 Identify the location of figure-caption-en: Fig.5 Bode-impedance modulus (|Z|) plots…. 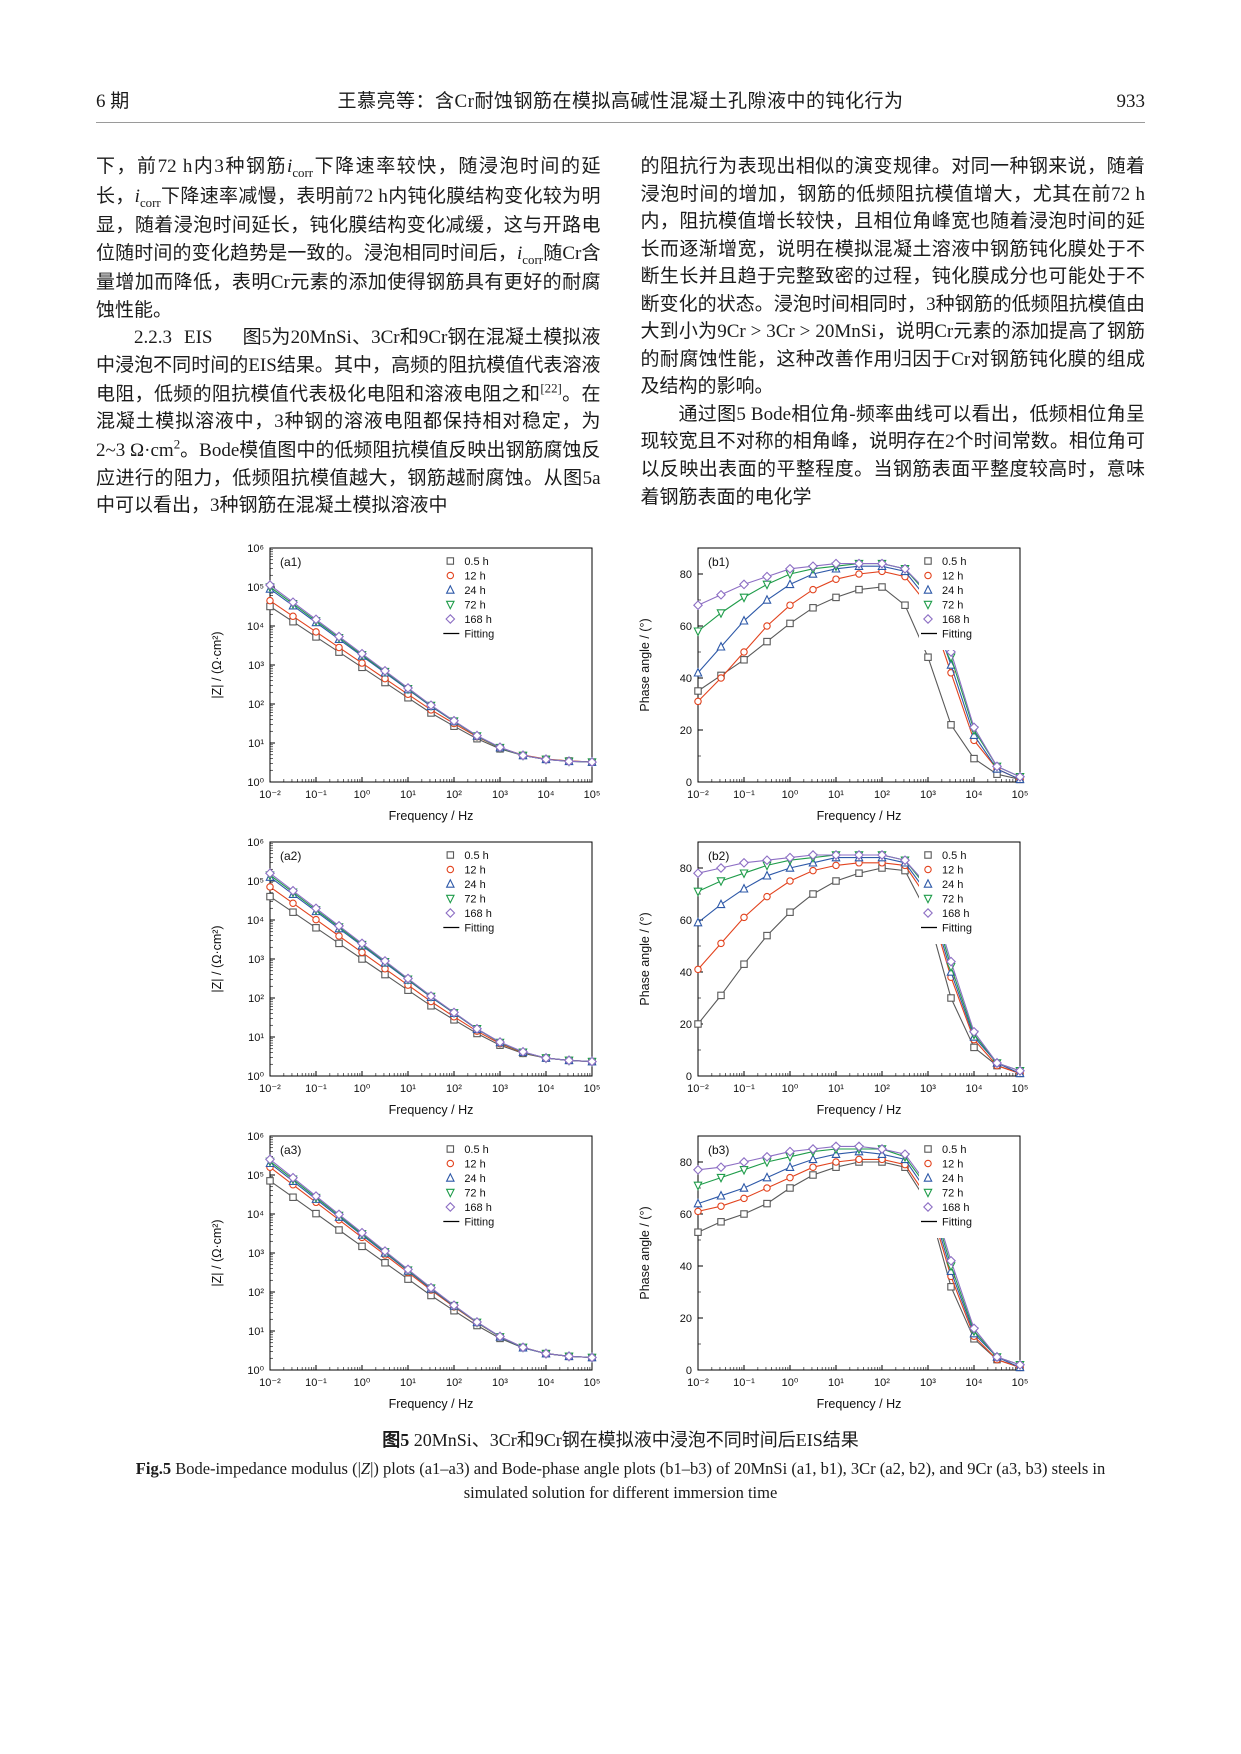
(621, 1482).